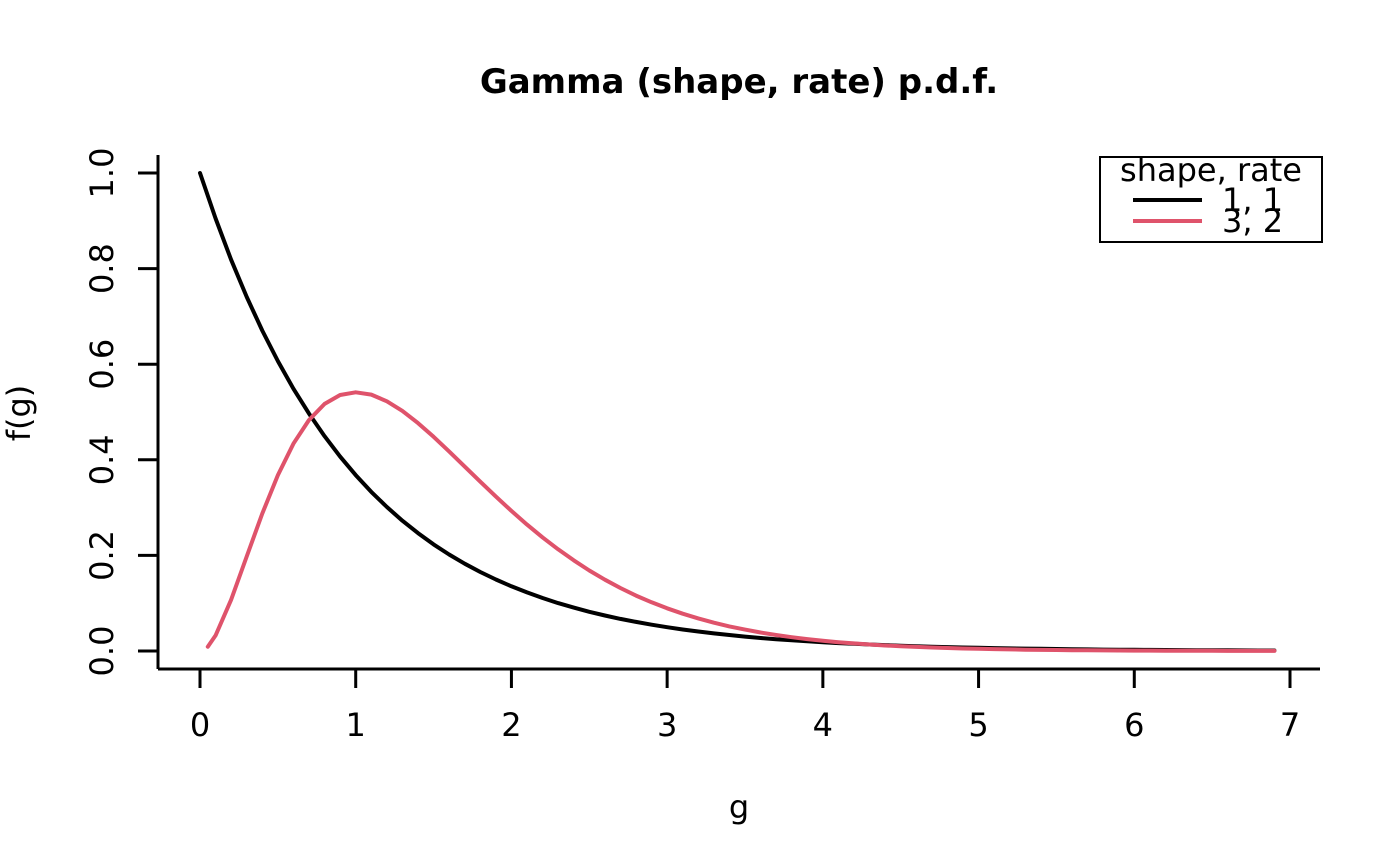  Describe the element at coordinates (102, 173) in the screenshot. I see `y-tick-label: 1.0` at that location.